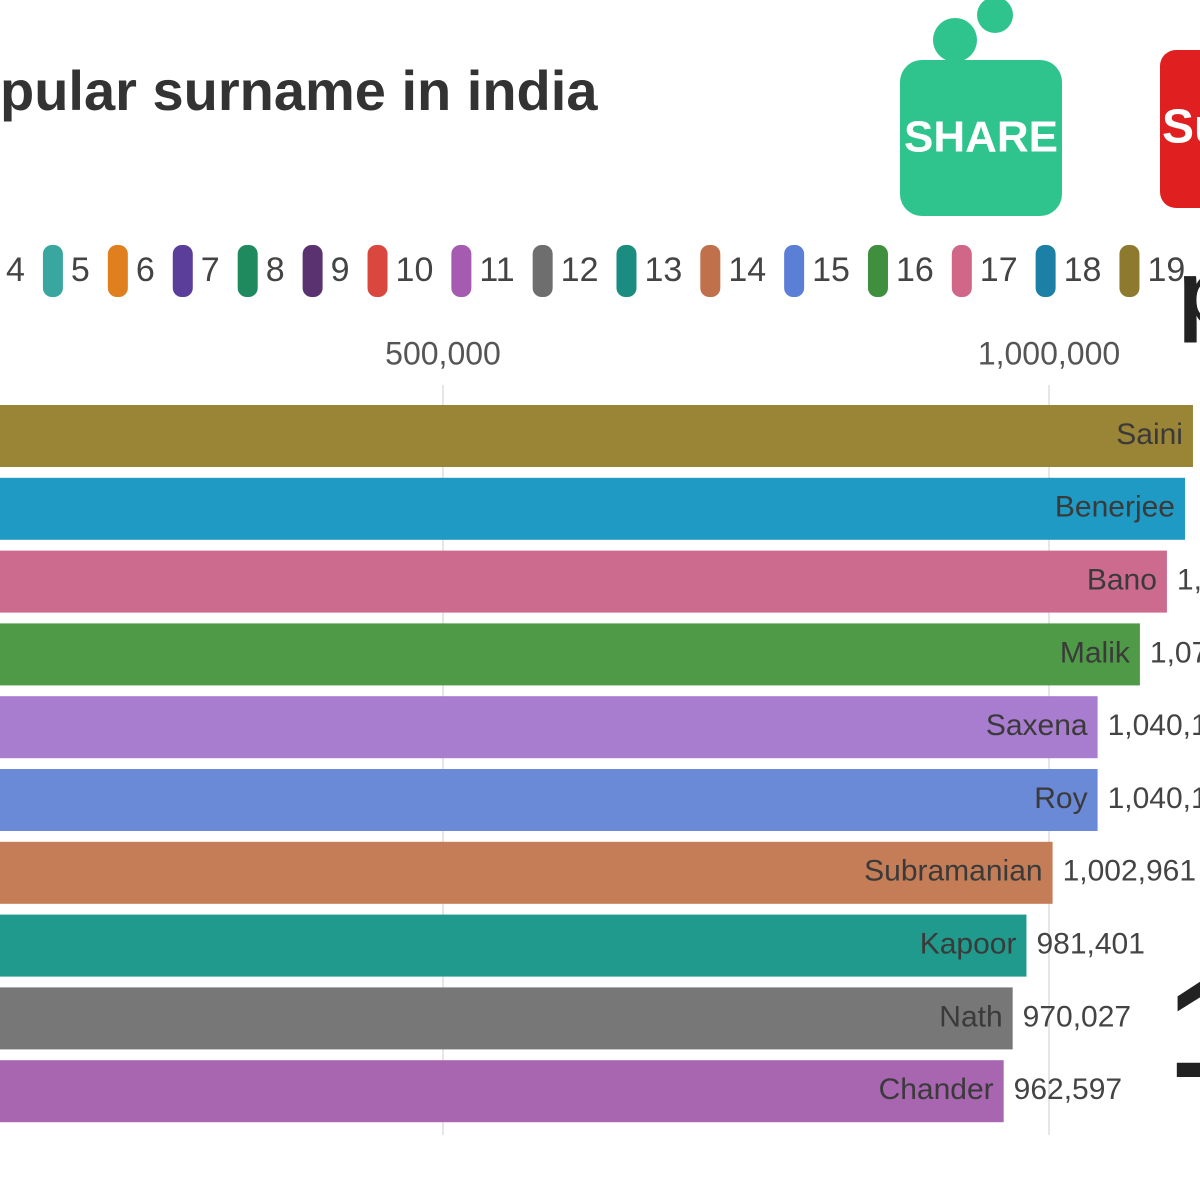 The image size is (1200, 1200). Describe the element at coordinates (981, 137) in the screenshot. I see `share-text: SHARE` at that location.